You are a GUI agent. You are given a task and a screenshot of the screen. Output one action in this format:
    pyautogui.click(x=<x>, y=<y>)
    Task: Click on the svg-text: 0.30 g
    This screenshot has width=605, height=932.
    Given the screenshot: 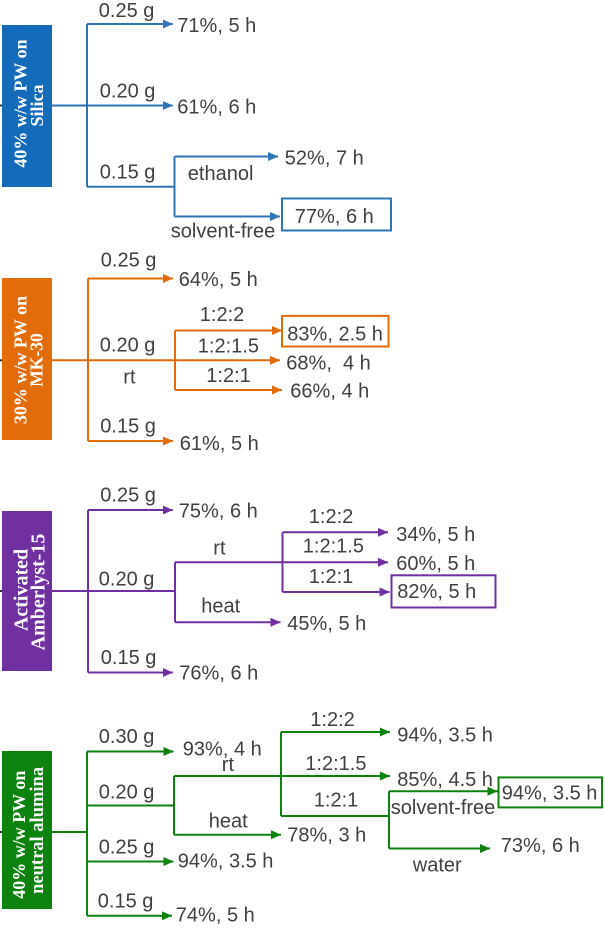 What is the action you would take?
    pyautogui.click(x=127, y=737)
    